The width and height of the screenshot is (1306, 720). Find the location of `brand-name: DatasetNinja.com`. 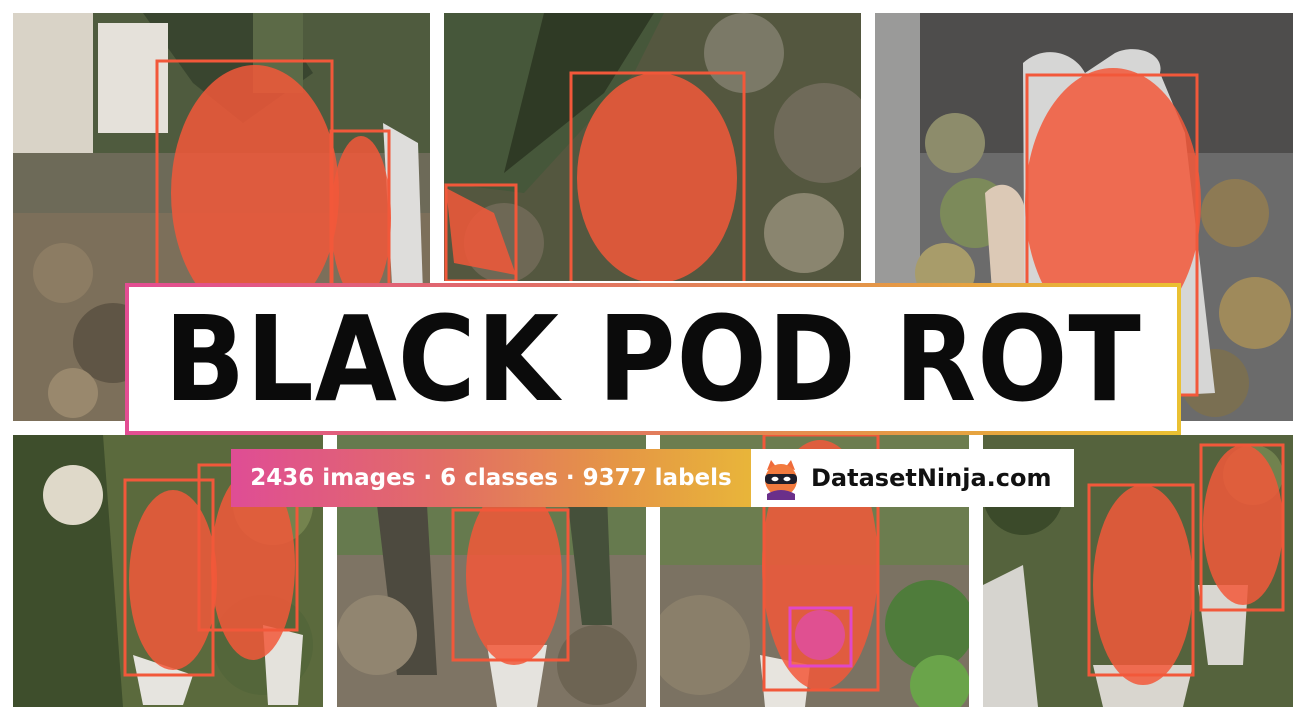

brand-name: DatasetNinja.com is located at coordinates (931, 478).